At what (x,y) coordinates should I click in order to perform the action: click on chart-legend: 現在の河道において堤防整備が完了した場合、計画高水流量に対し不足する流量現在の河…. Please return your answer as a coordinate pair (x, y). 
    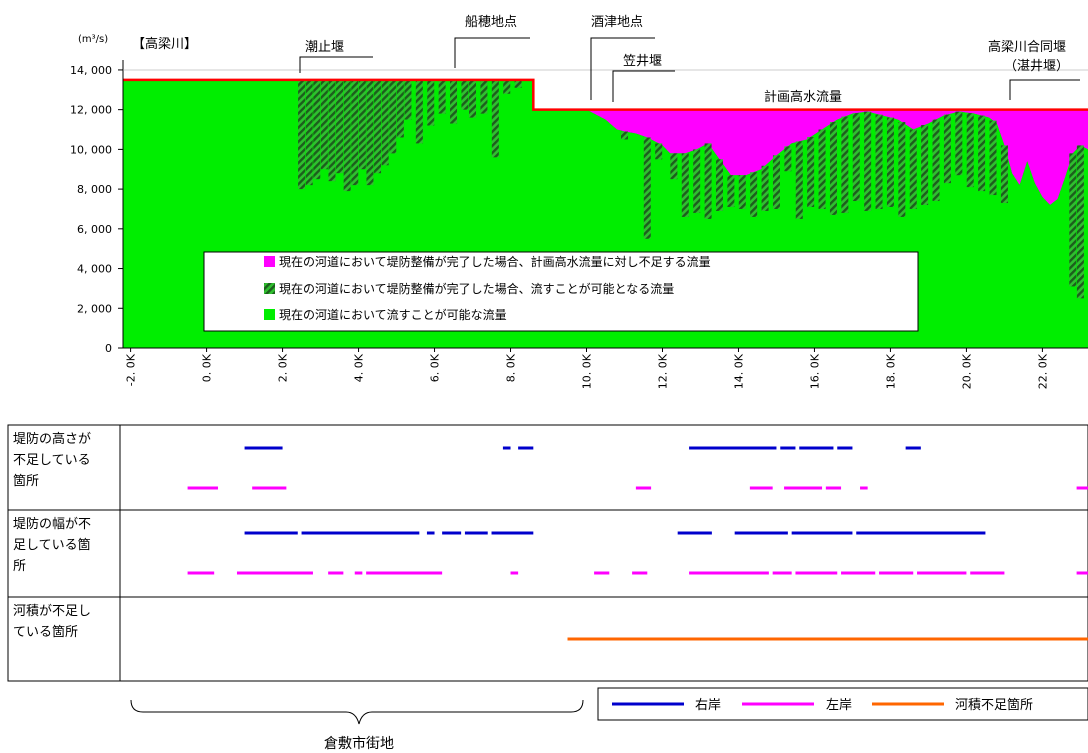
    Looking at the image, I should click on (561, 291).